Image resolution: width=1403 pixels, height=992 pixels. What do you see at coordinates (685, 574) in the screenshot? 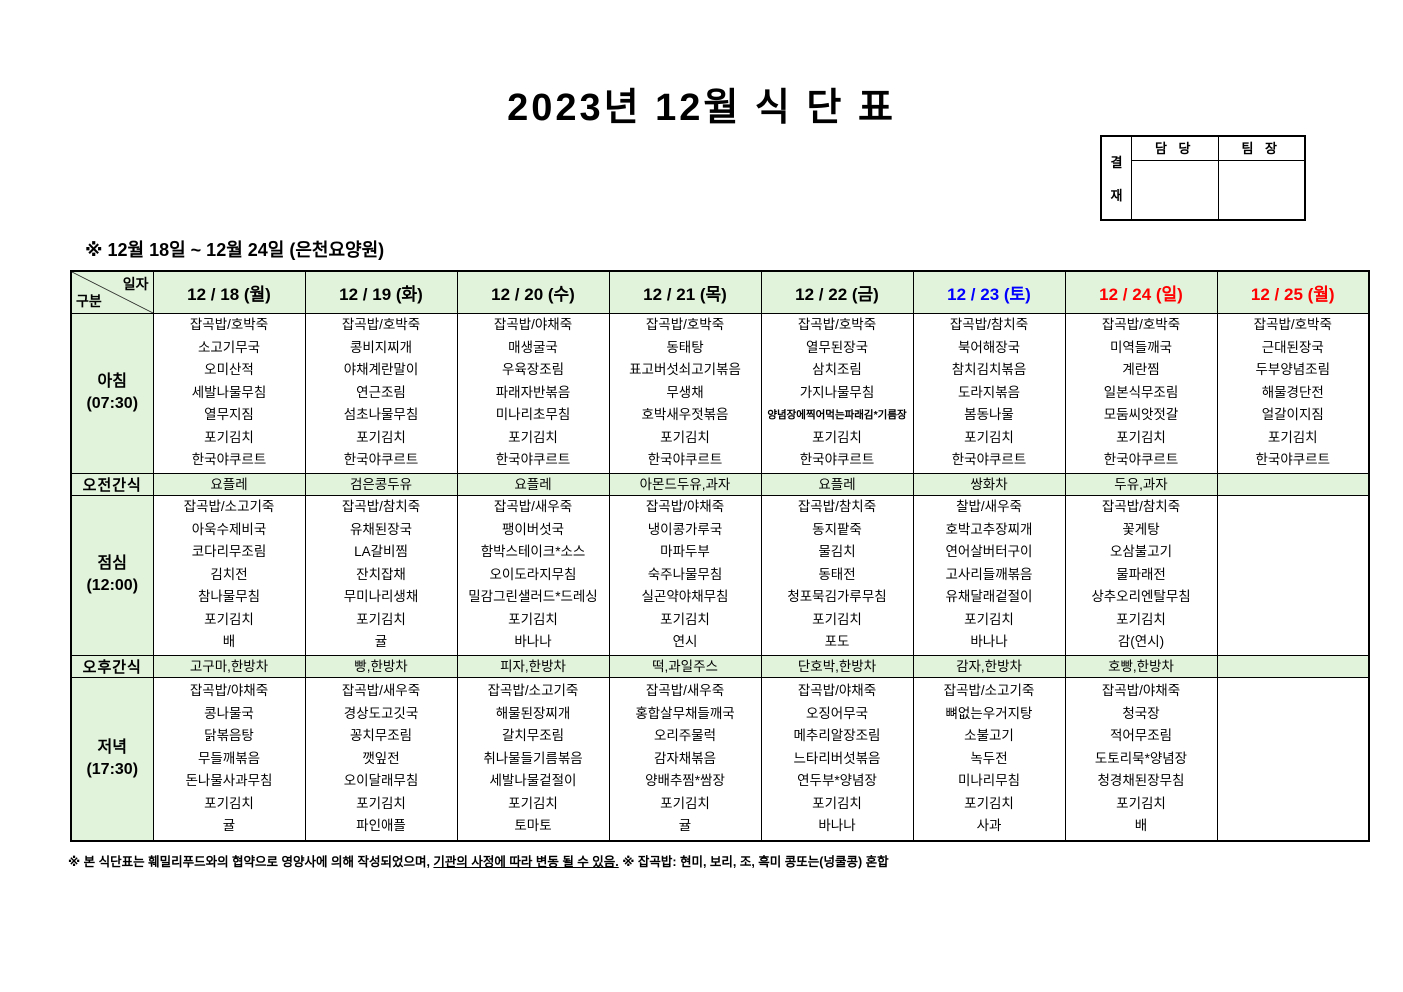
I see `menu-item: 숙주나물무침` at bounding box center [685, 574].